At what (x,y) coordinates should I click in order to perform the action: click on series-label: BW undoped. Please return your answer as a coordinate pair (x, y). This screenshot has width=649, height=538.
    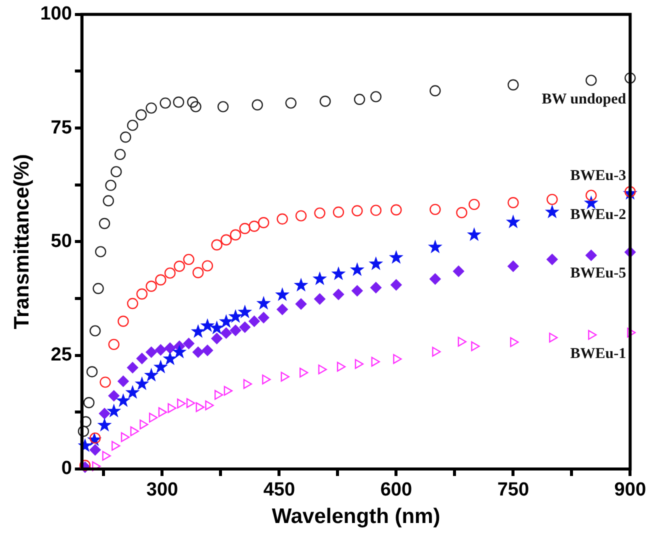
    Looking at the image, I should click on (584, 99).